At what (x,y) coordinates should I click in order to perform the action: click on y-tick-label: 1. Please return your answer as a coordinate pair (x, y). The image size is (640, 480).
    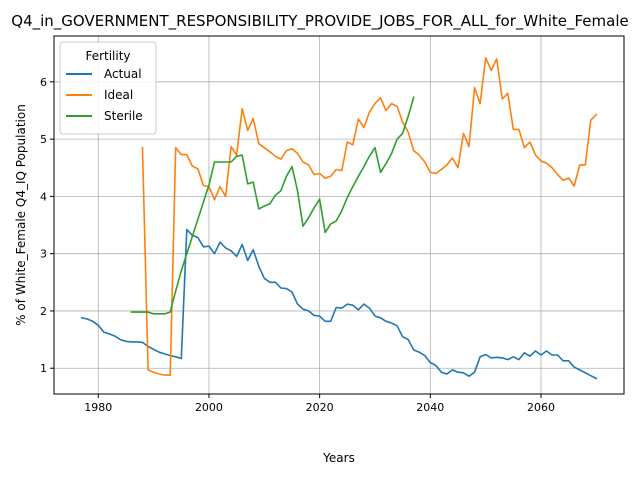
    Looking at the image, I should click on (43, 368).